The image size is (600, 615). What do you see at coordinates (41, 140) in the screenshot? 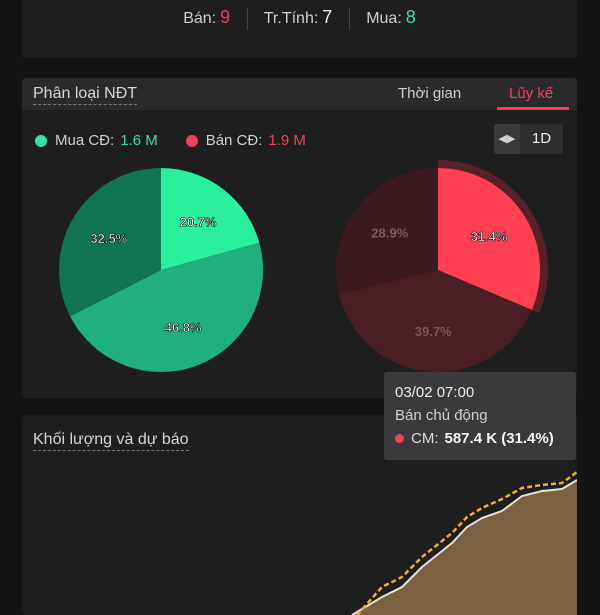
I see `buy-legend-dot` at bounding box center [41, 140].